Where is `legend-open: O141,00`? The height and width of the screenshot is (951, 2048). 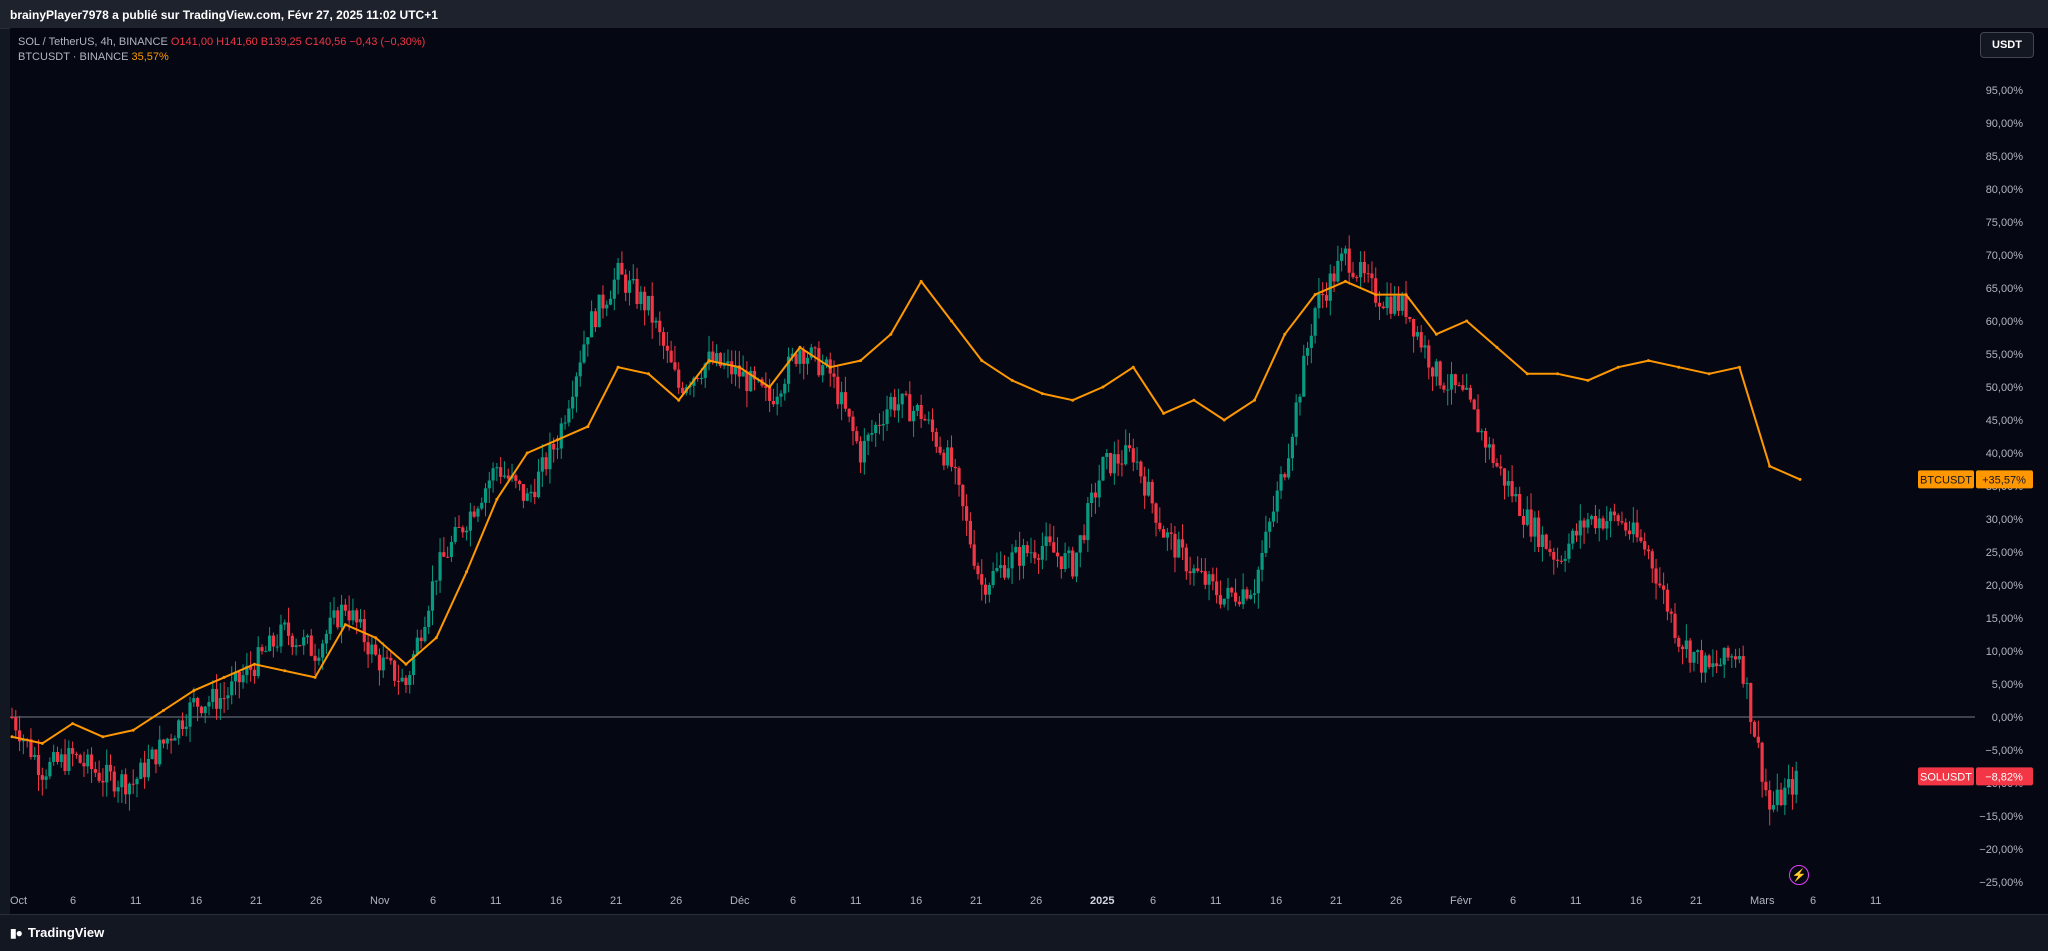 legend-open: O141,00 is located at coordinates (192, 42).